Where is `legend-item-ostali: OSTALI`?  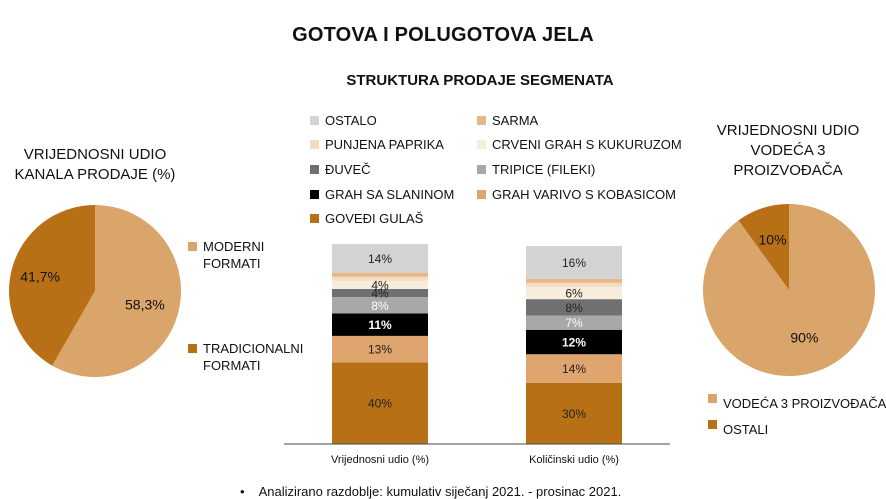
legend-item-ostali: OSTALI is located at coordinates (797, 429).